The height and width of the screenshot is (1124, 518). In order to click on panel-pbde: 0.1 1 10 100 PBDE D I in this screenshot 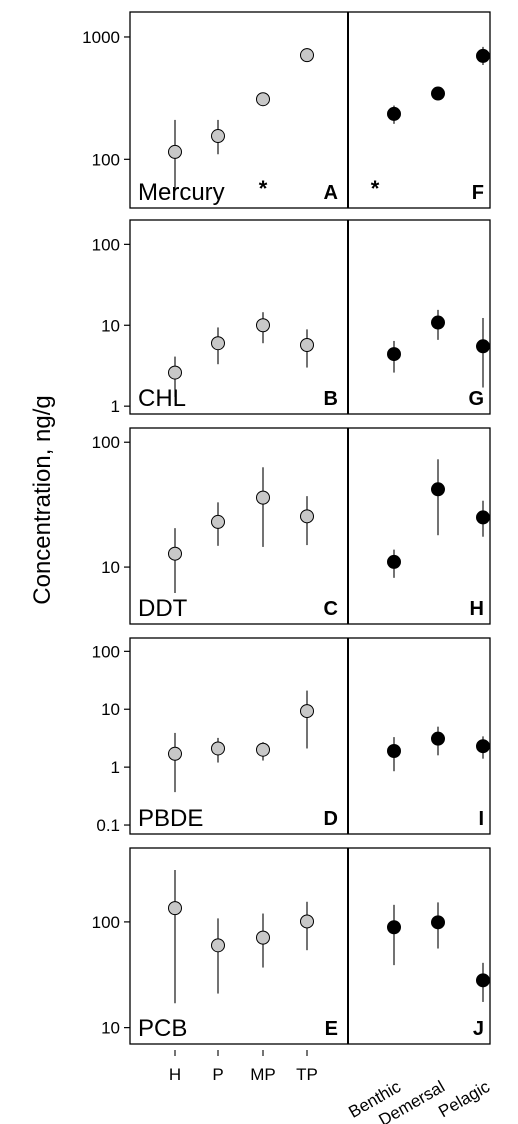, I will do `click(291, 736)`.